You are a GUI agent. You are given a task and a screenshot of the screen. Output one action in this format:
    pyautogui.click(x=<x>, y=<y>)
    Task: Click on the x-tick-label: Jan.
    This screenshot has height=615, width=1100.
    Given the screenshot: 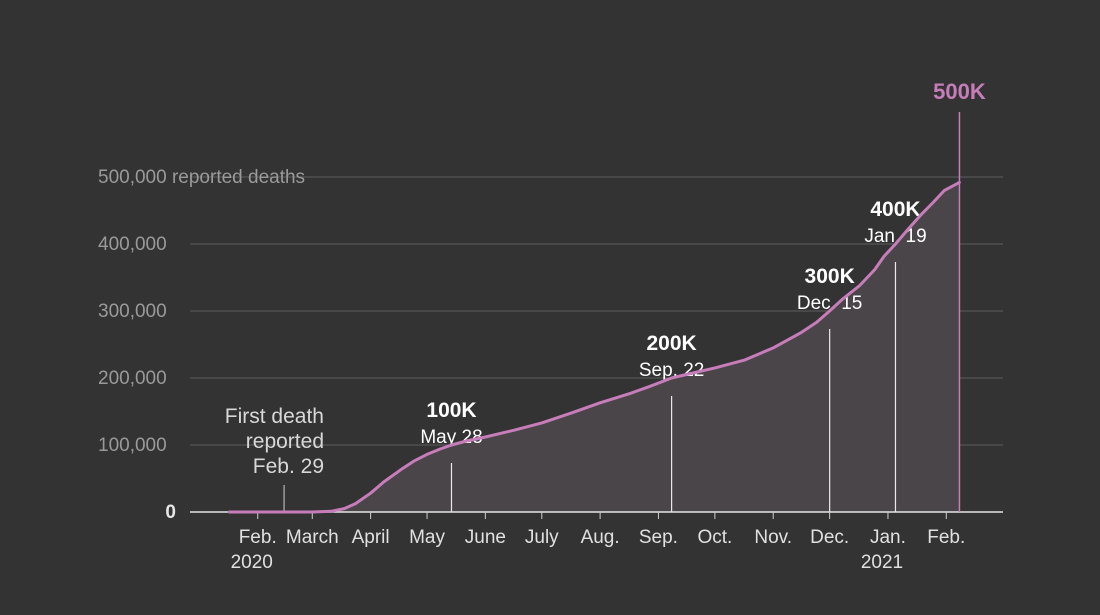 What is the action you would take?
    pyautogui.click(x=888, y=537)
    